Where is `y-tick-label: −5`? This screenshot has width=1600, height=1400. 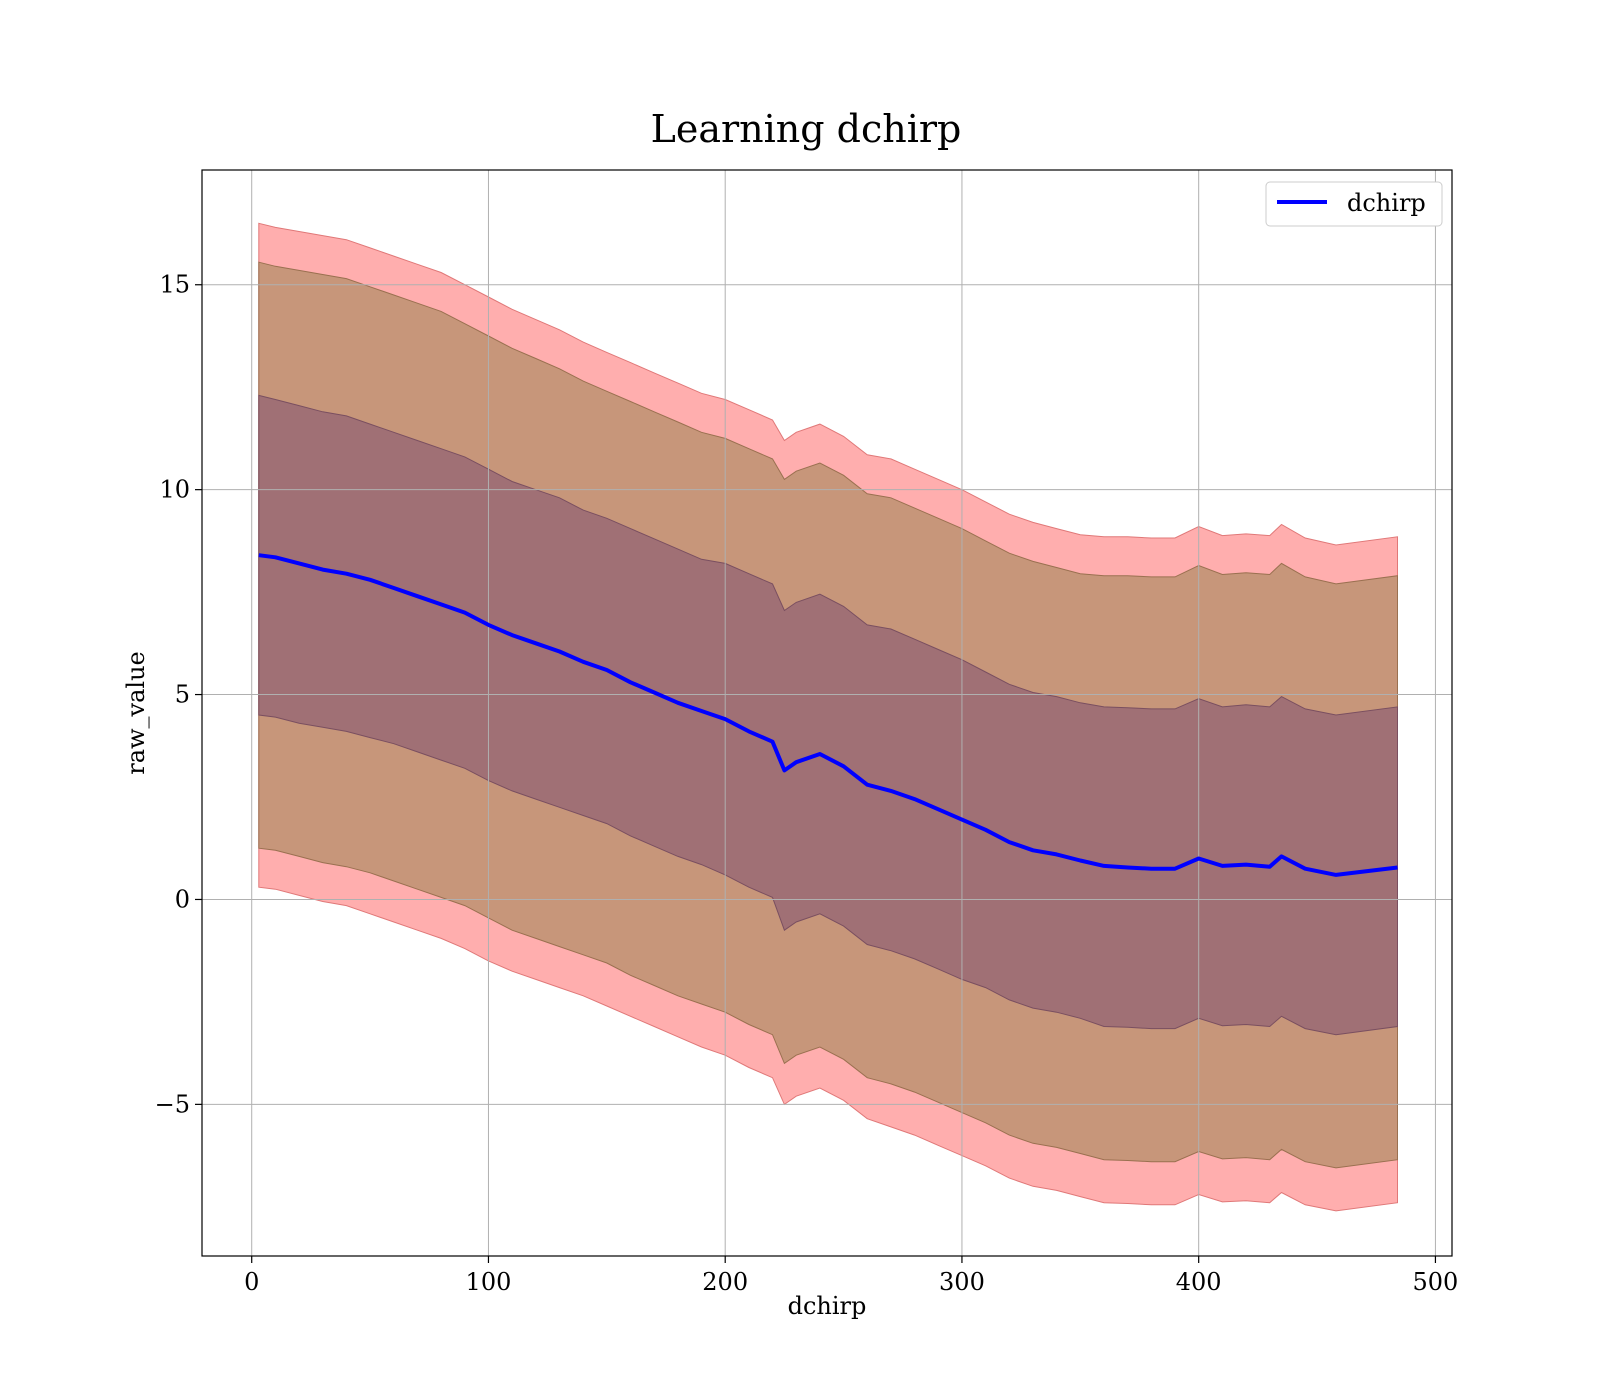 y-tick-label: −5 is located at coordinates (172, 1104).